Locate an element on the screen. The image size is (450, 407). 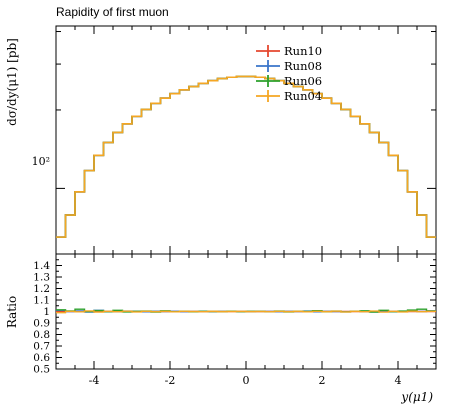
ratio-series-line is located at coordinates (246, 312).